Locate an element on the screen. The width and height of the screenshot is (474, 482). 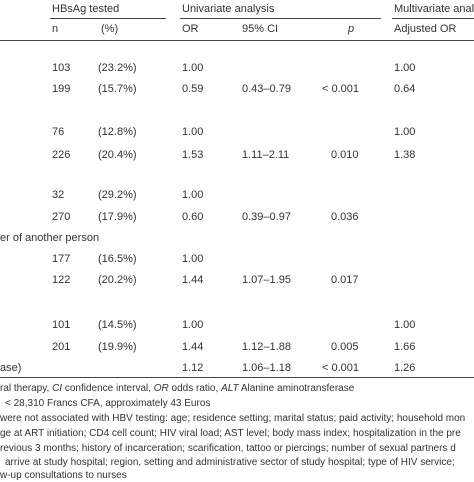
footnote-abbrev-ci: CI is located at coordinates (57, 388).